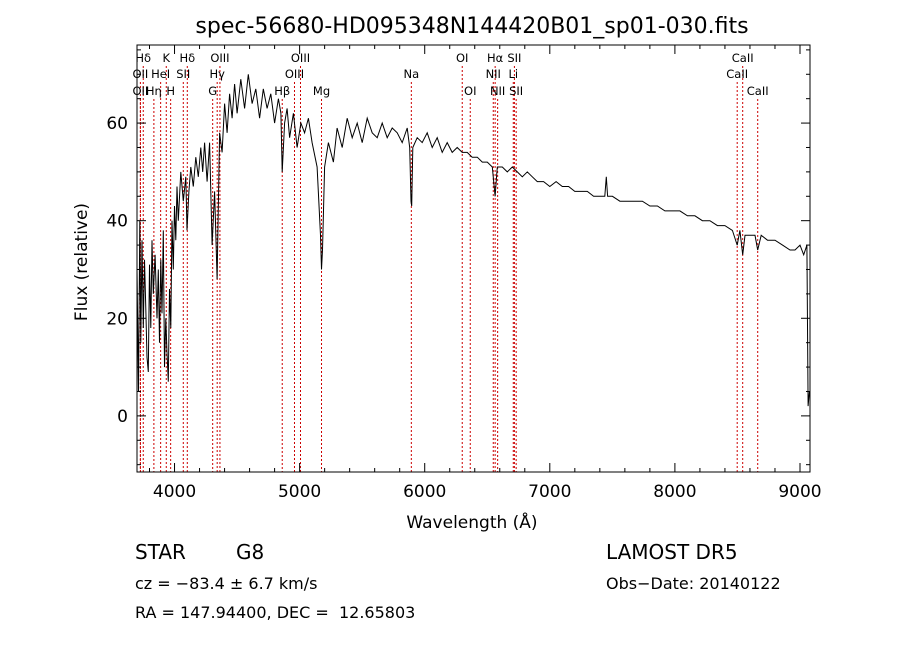 The height and width of the screenshot is (649, 900). I want to click on line-marker-label-23: Li, so click(513, 74).